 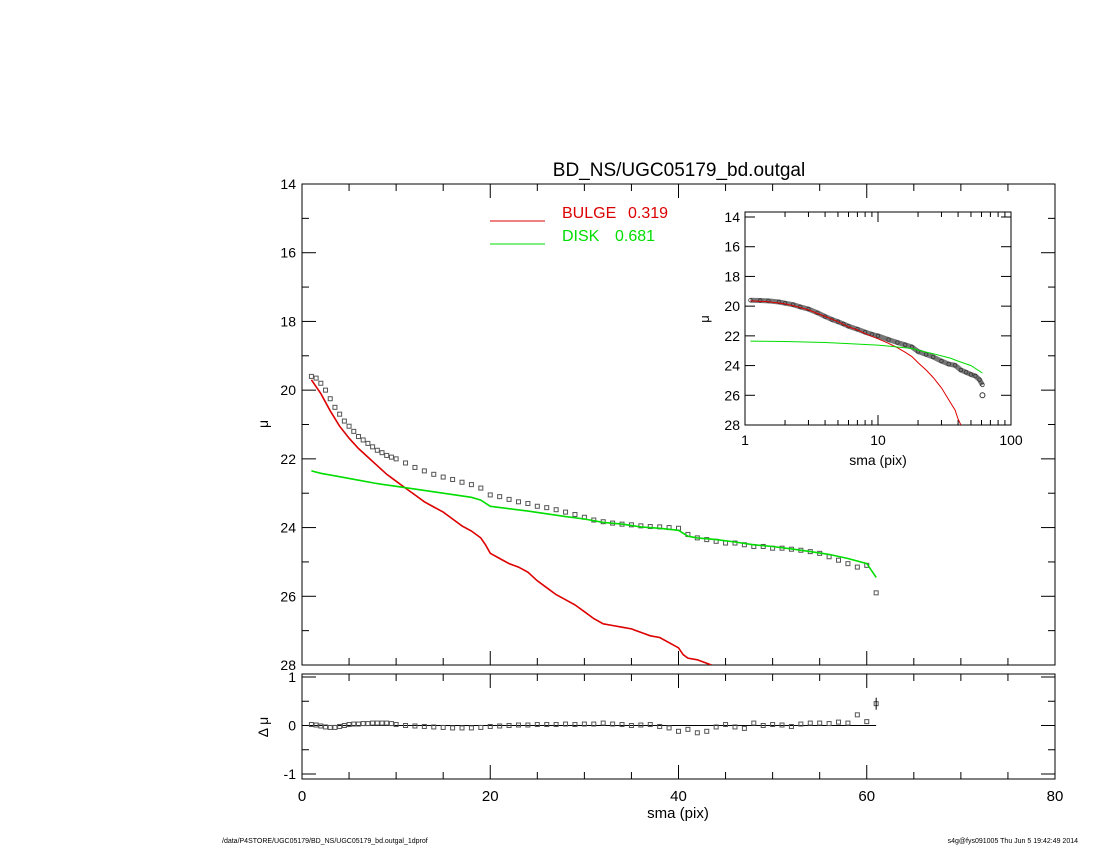 What do you see at coordinates (288, 596) in the screenshot?
I see `main-ytick-label: 26` at bounding box center [288, 596].